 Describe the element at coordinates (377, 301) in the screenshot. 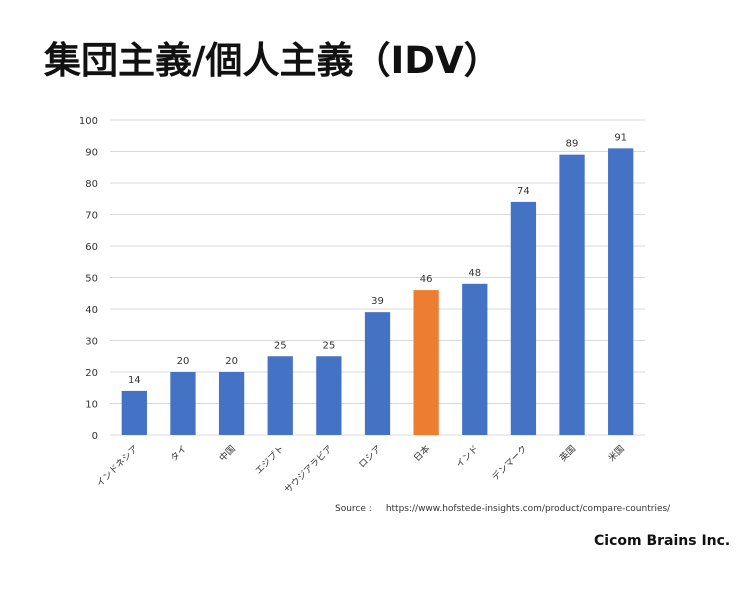

I see `data-label: 39` at that location.